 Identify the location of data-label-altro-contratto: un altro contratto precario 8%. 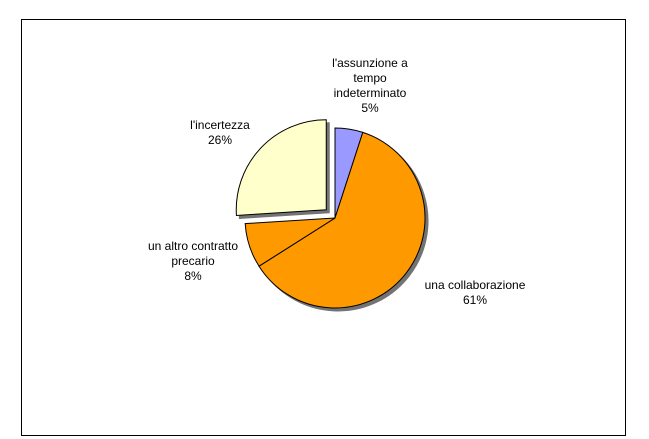
(193, 261).